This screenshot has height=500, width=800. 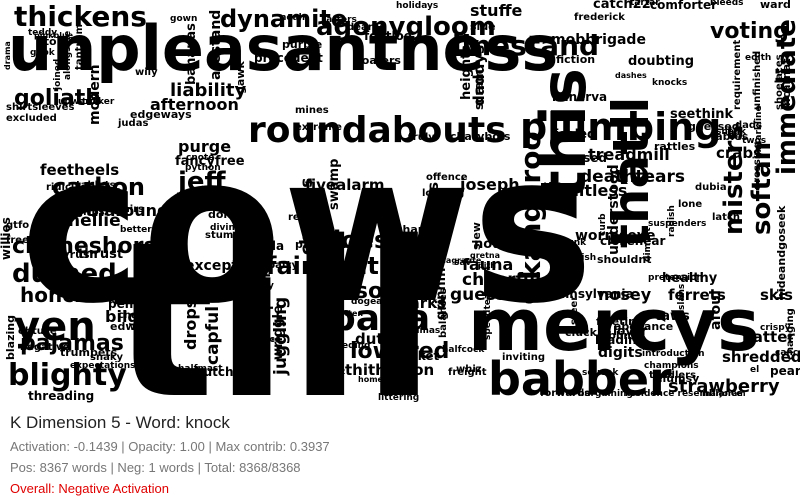 What do you see at coordinates (203, 168) in the screenshot?
I see `word-python: python` at bounding box center [203, 168].